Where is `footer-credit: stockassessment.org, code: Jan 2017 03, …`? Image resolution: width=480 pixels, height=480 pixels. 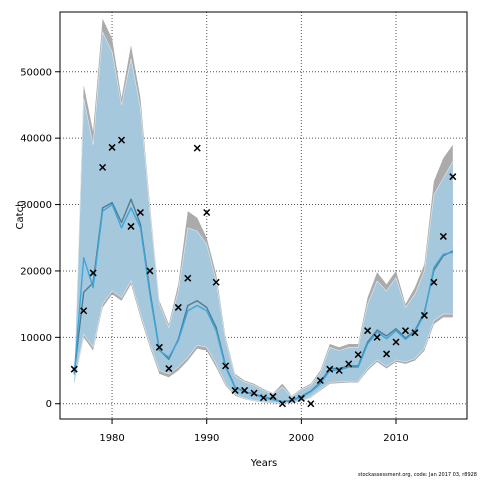 footer-credit: stockassessment.org, code: Jan 2017 03, … is located at coordinates (417, 475).